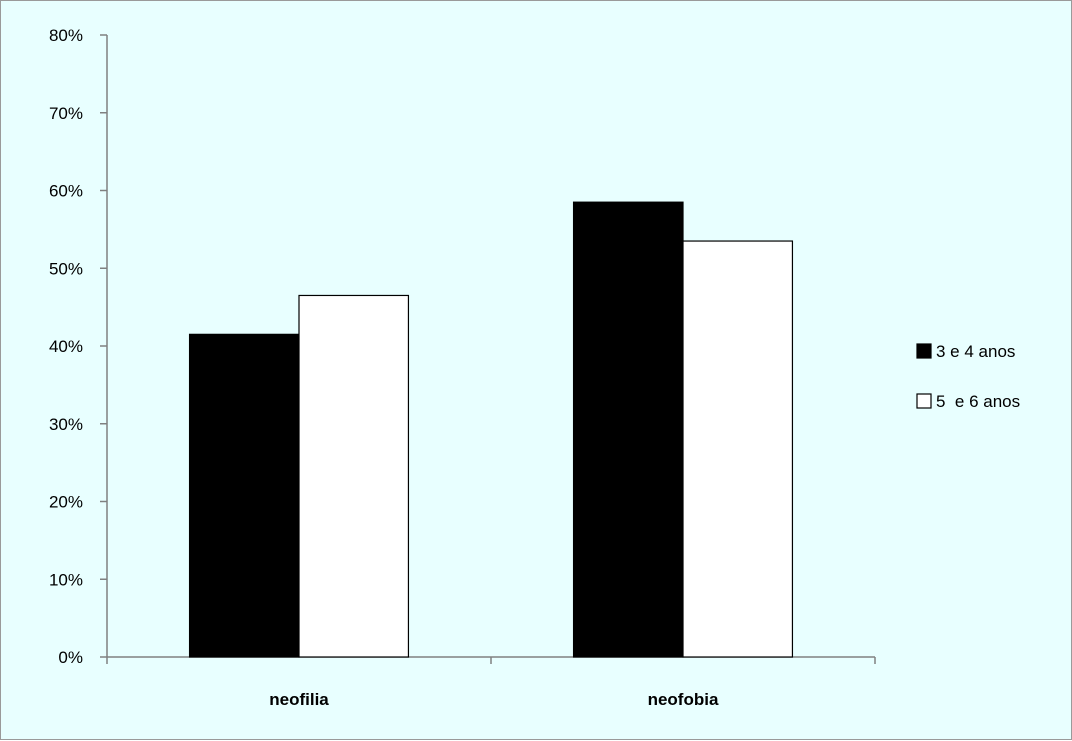 The image size is (1072, 741). I want to click on x-category-label: neofobia, so click(683, 699).